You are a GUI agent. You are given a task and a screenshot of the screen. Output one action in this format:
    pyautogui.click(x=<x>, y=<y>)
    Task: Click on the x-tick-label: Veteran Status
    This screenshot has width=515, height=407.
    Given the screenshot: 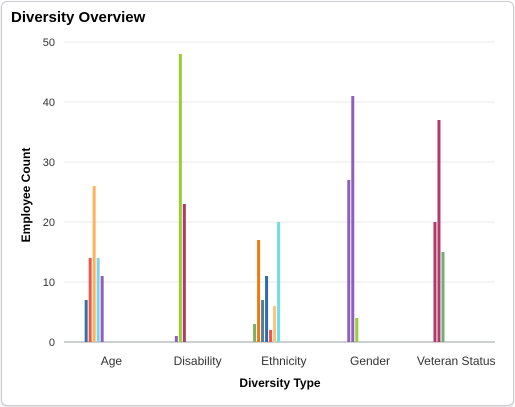 What is the action you would take?
    pyautogui.click(x=456, y=361)
    